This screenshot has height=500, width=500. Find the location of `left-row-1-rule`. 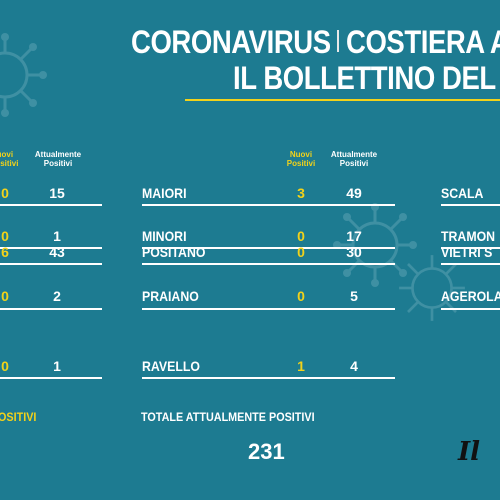

left-row-1-rule is located at coordinates (51, 205).